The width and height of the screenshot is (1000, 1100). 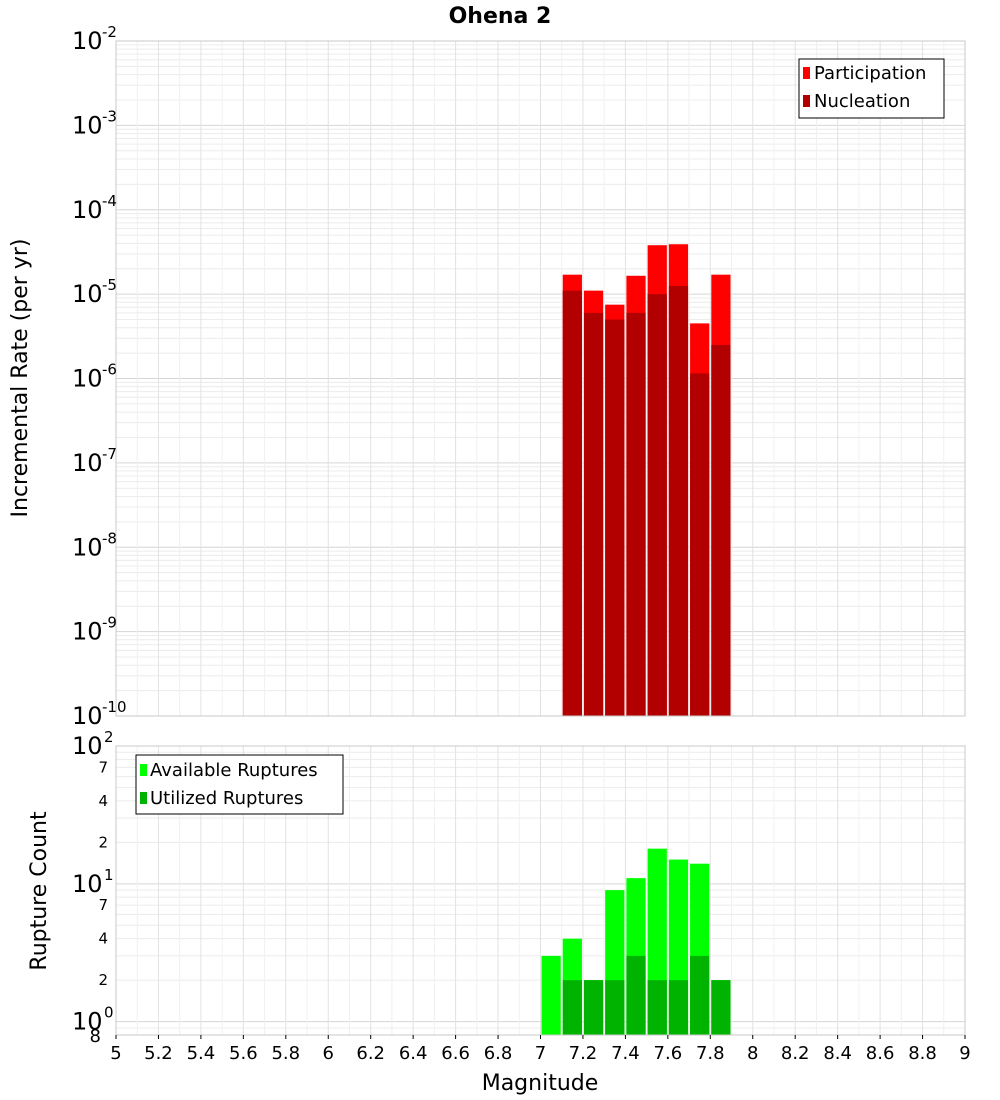 What do you see at coordinates (115, 1053) in the screenshot?
I see `x-tick-label: 5` at bounding box center [115, 1053].